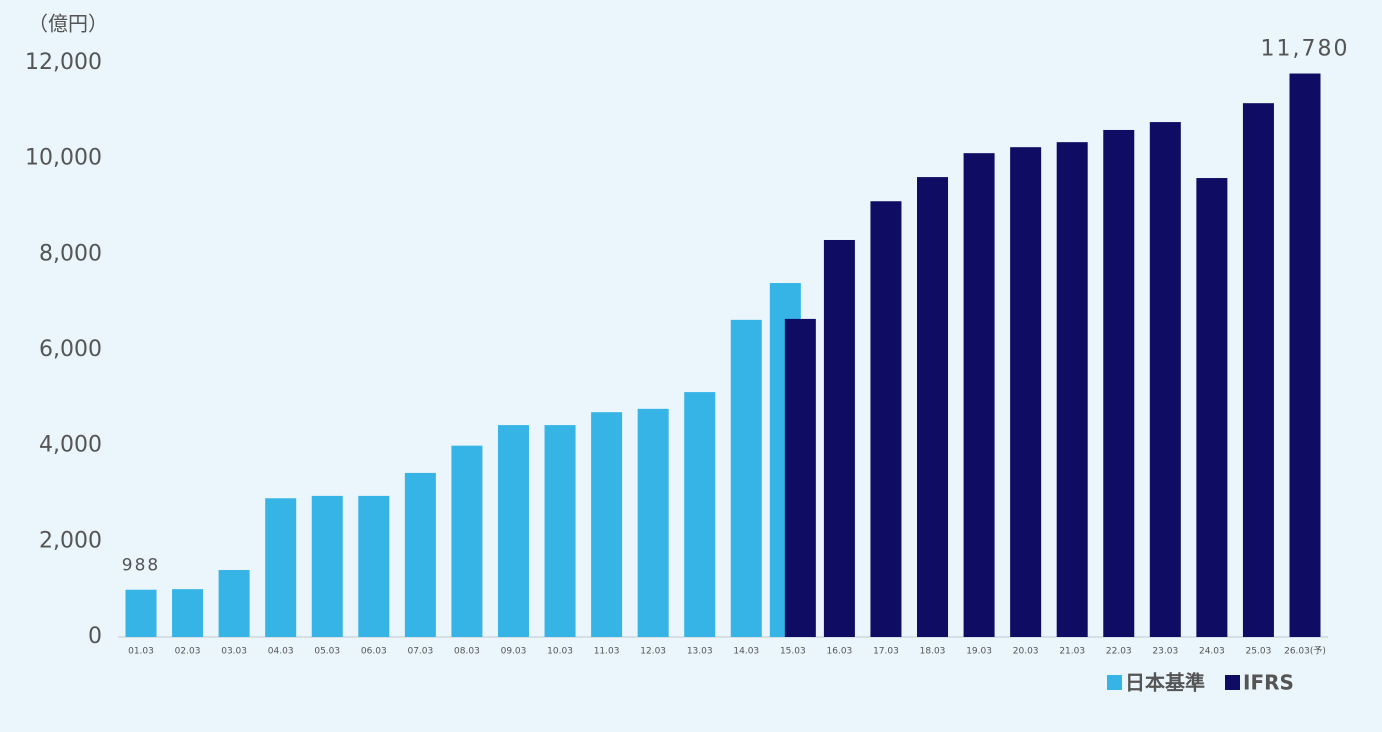 This screenshot has width=1382, height=732. Describe the element at coordinates (1212, 652) in the screenshot. I see `x-tick-label: 24.03` at that location.